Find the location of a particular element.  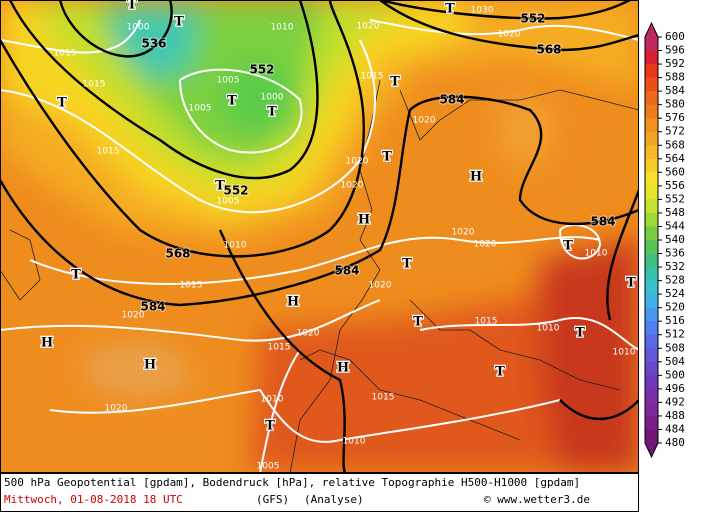

footer-model: (GFS) is located at coordinates (272, 499).